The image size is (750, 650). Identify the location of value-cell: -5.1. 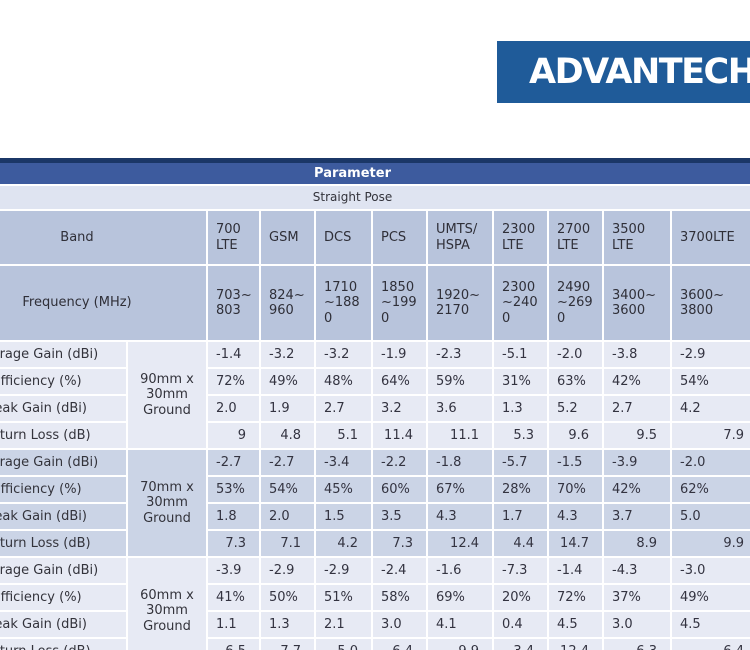
(520, 354).